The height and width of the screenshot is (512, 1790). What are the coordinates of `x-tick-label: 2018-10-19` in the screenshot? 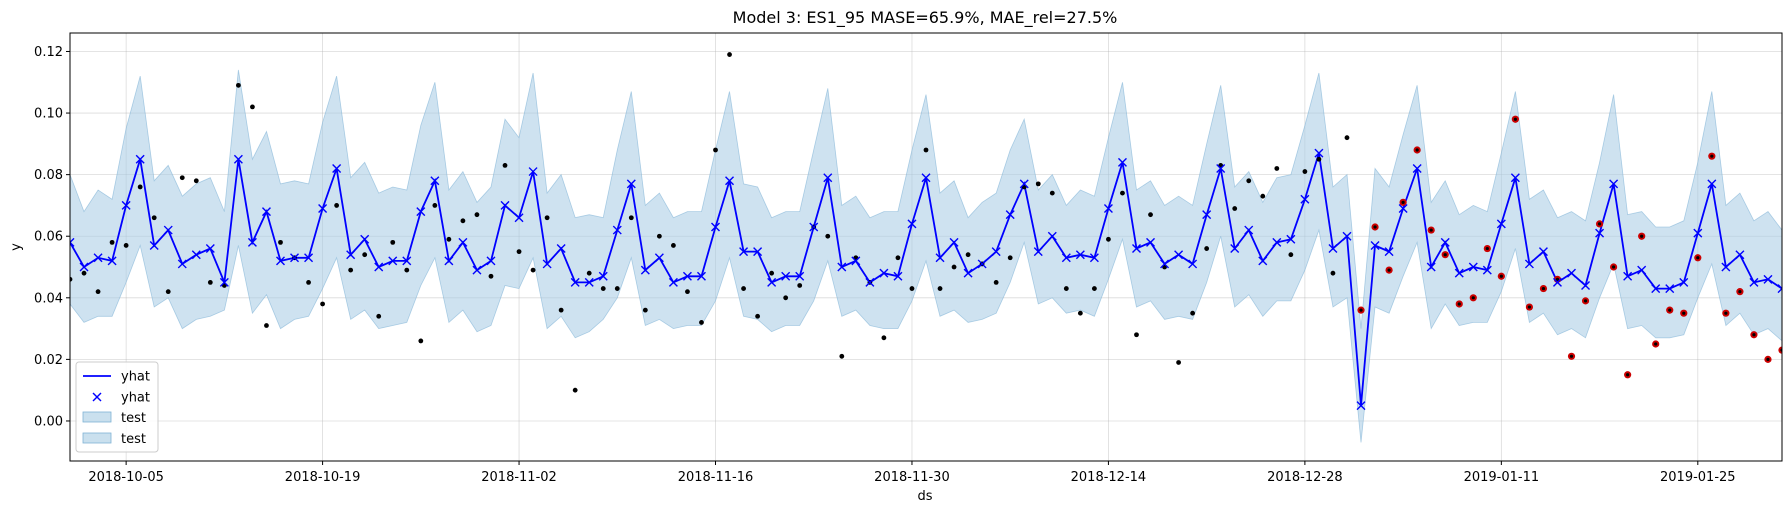 It's located at (323, 477).